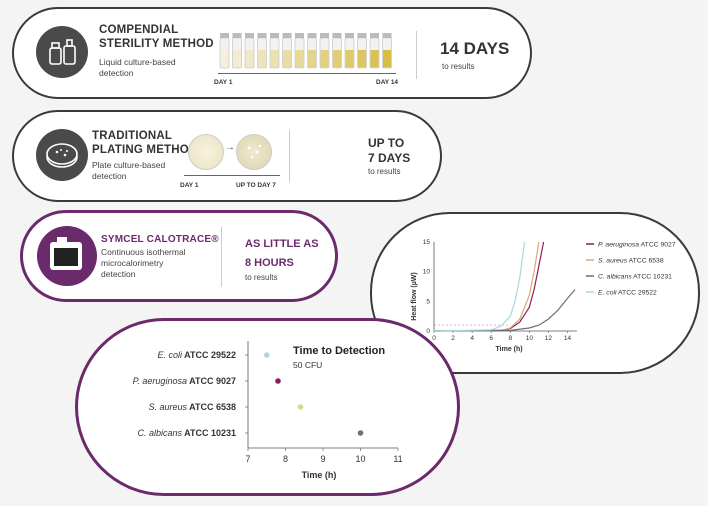 The height and width of the screenshot is (506, 708). I want to click on x-tick-label: 6, so click(491, 338).